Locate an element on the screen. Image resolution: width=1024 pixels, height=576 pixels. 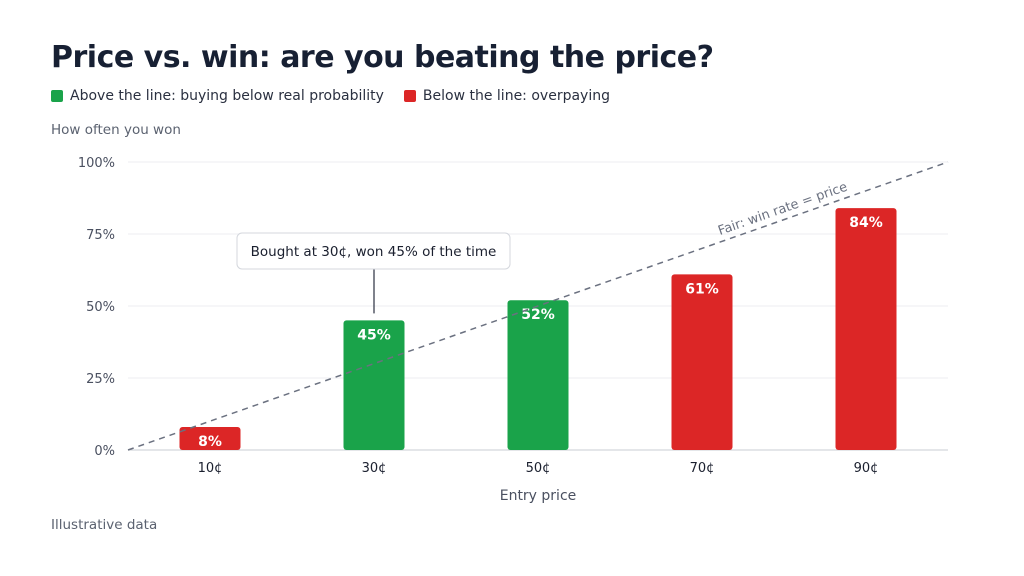
y-tick-label: 50% is located at coordinates (100, 307).